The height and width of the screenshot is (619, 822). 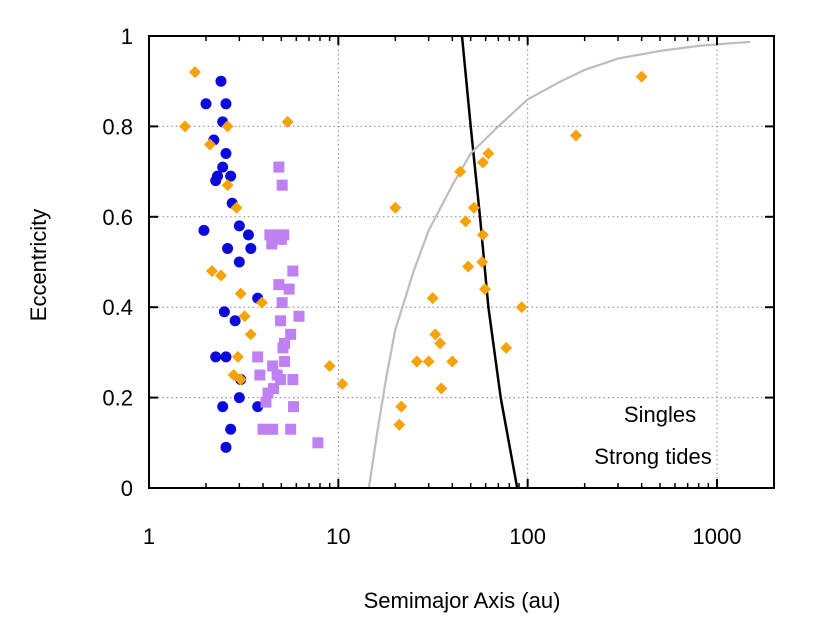 I want to click on y-tick-label: 0.8, so click(x=117, y=126).